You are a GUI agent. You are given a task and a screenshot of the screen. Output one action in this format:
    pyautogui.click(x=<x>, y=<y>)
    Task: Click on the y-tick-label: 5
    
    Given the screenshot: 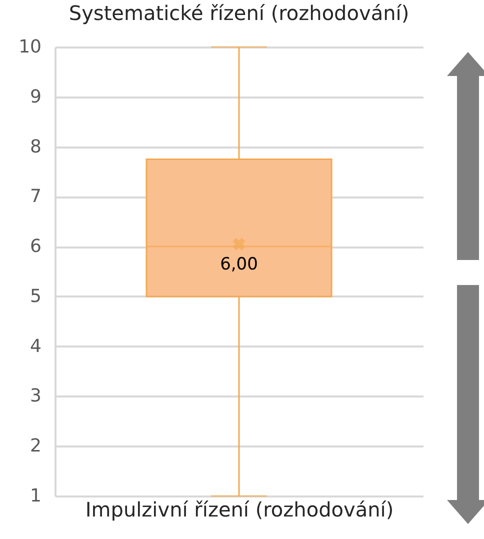 What is the action you would take?
    pyautogui.click(x=36, y=296)
    